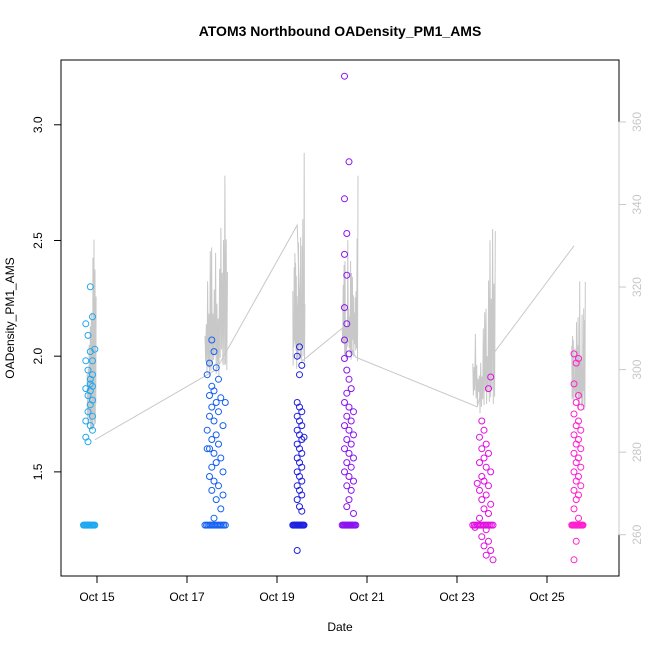  What do you see at coordinates (637, 369) in the screenshot?
I see `right-y-tick-label: 300` at bounding box center [637, 369].